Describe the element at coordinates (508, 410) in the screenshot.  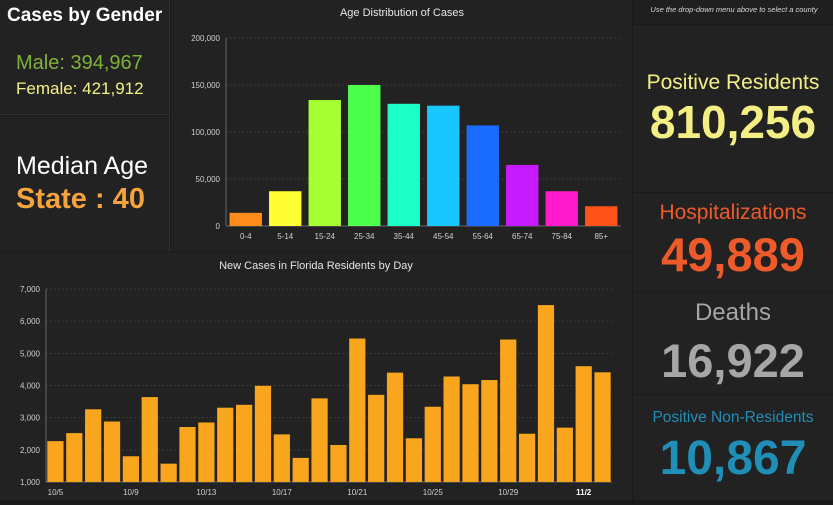
I see `bar-10/29` at that location.